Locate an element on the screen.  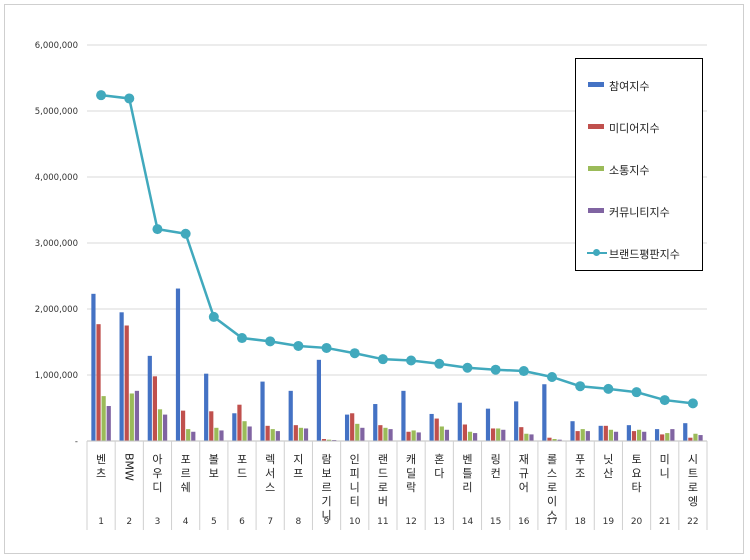
x-rank-label: 8 is located at coordinates (298, 522).